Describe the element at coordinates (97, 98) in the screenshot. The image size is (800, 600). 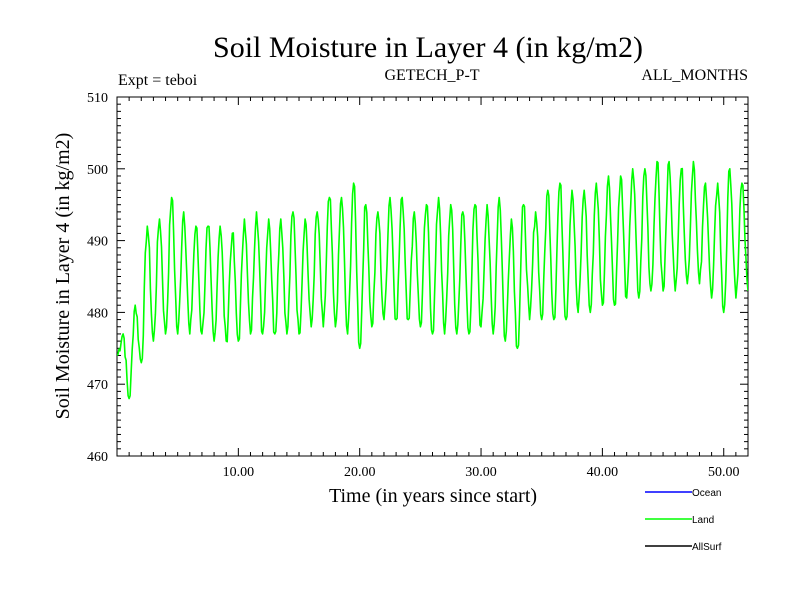
I see `y-tick-label: 510` at that location.